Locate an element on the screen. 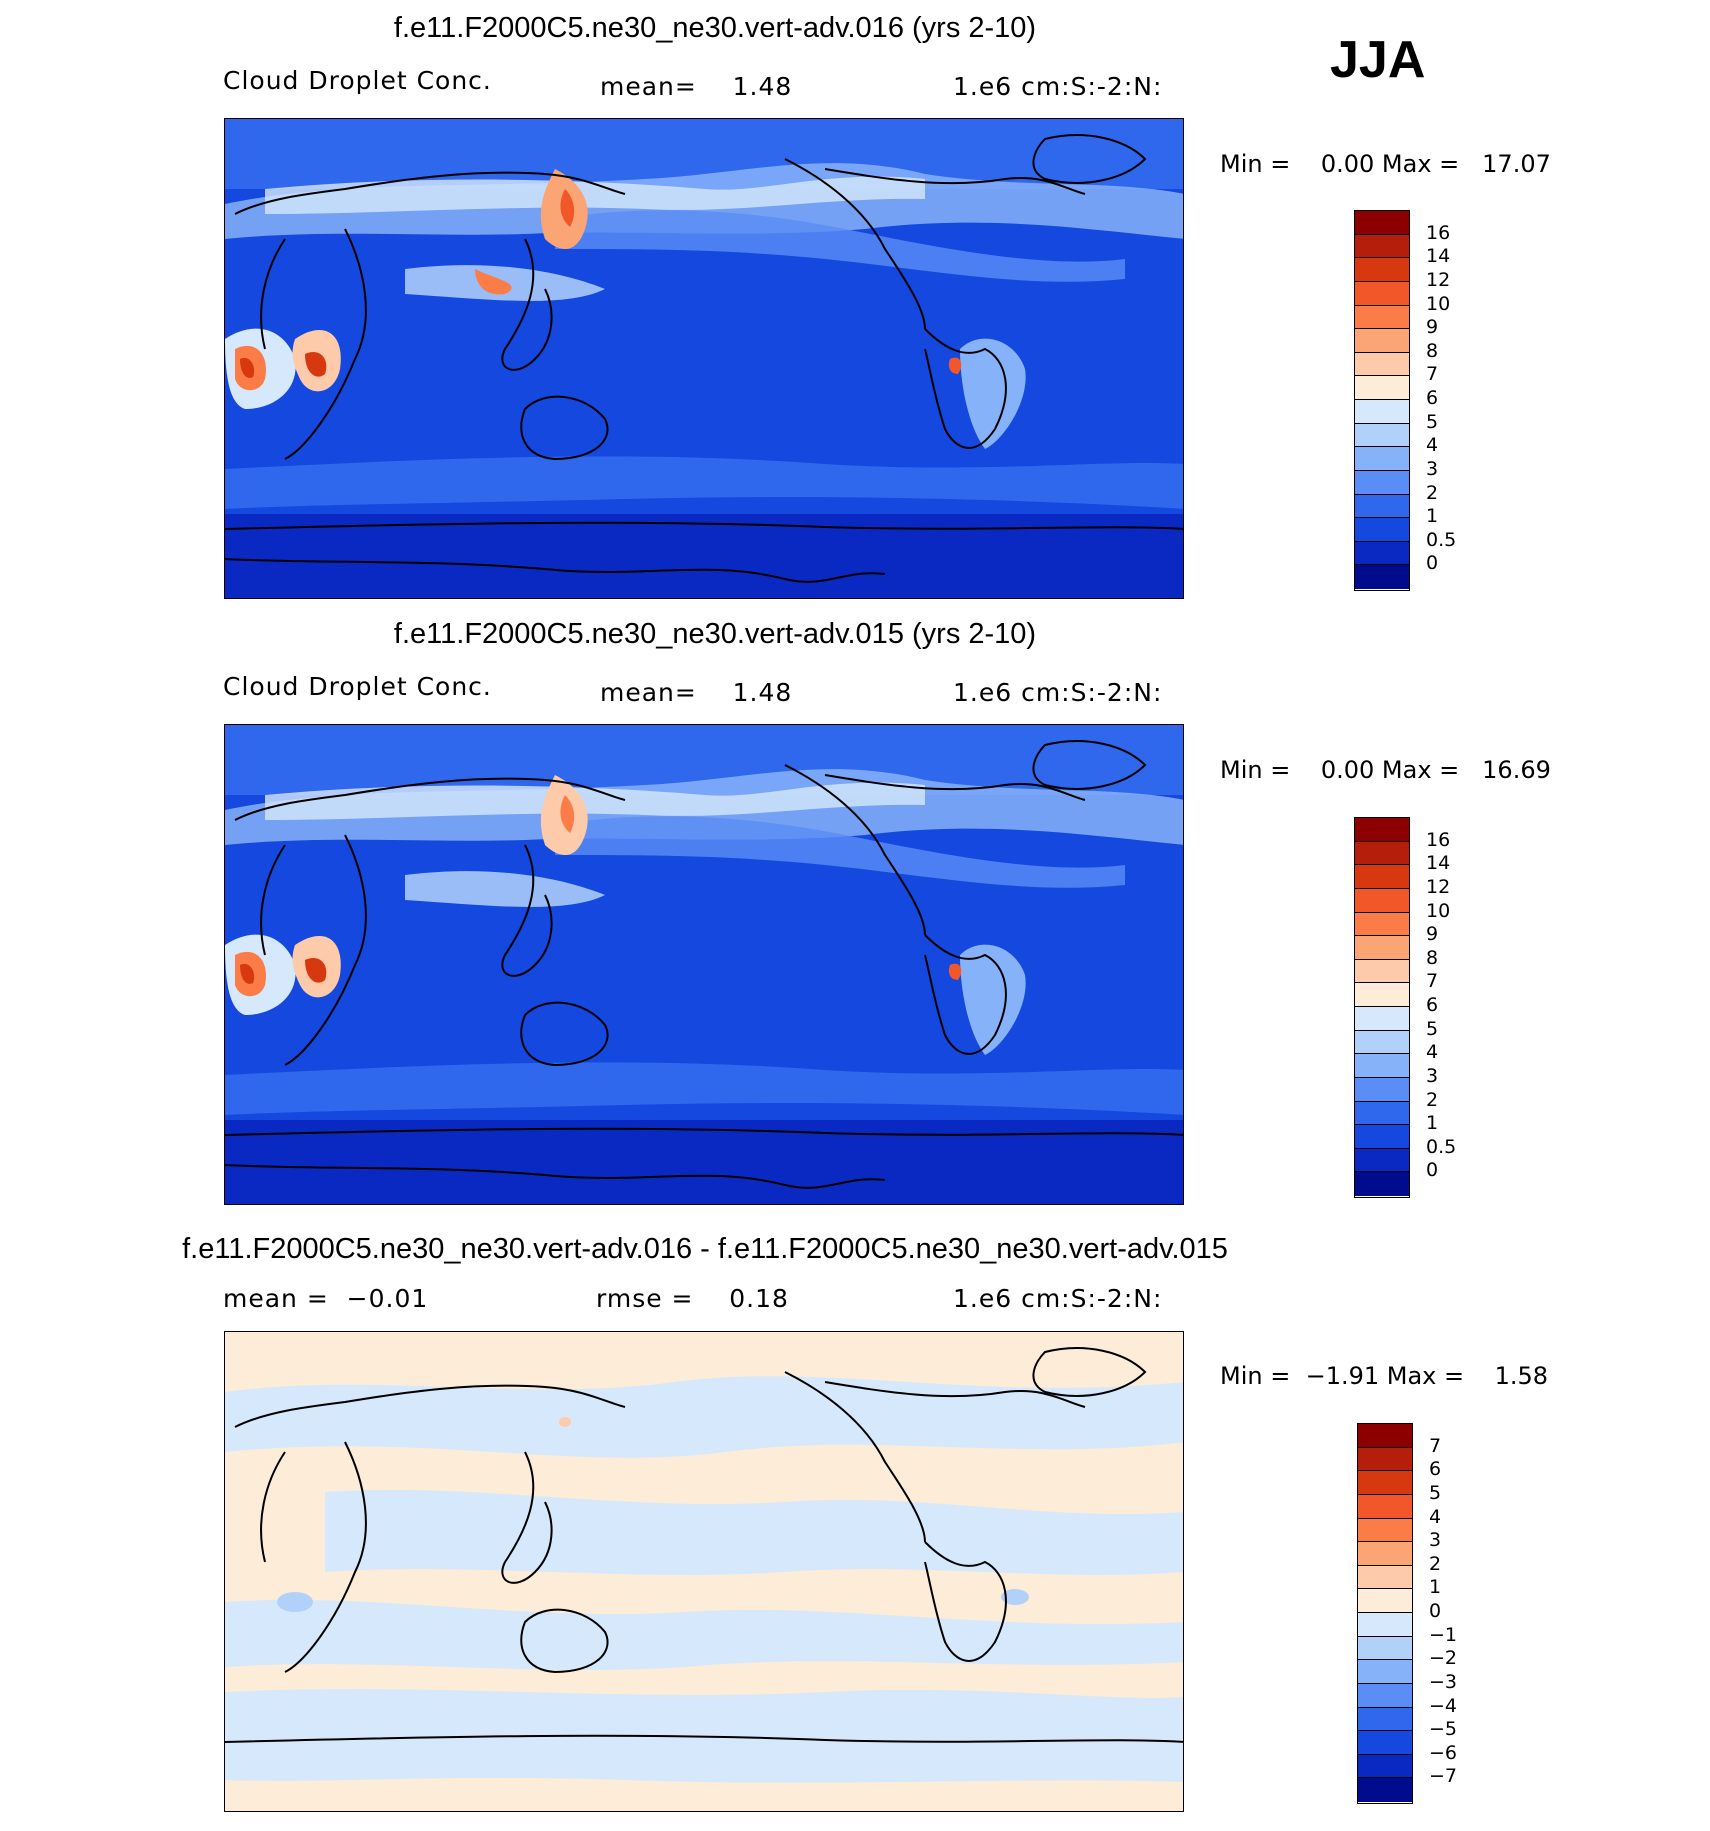 The height and width of the screenshot is (1831, 1710). colorbar-tick-label: −6 is located at coordinates (1443, 1752).